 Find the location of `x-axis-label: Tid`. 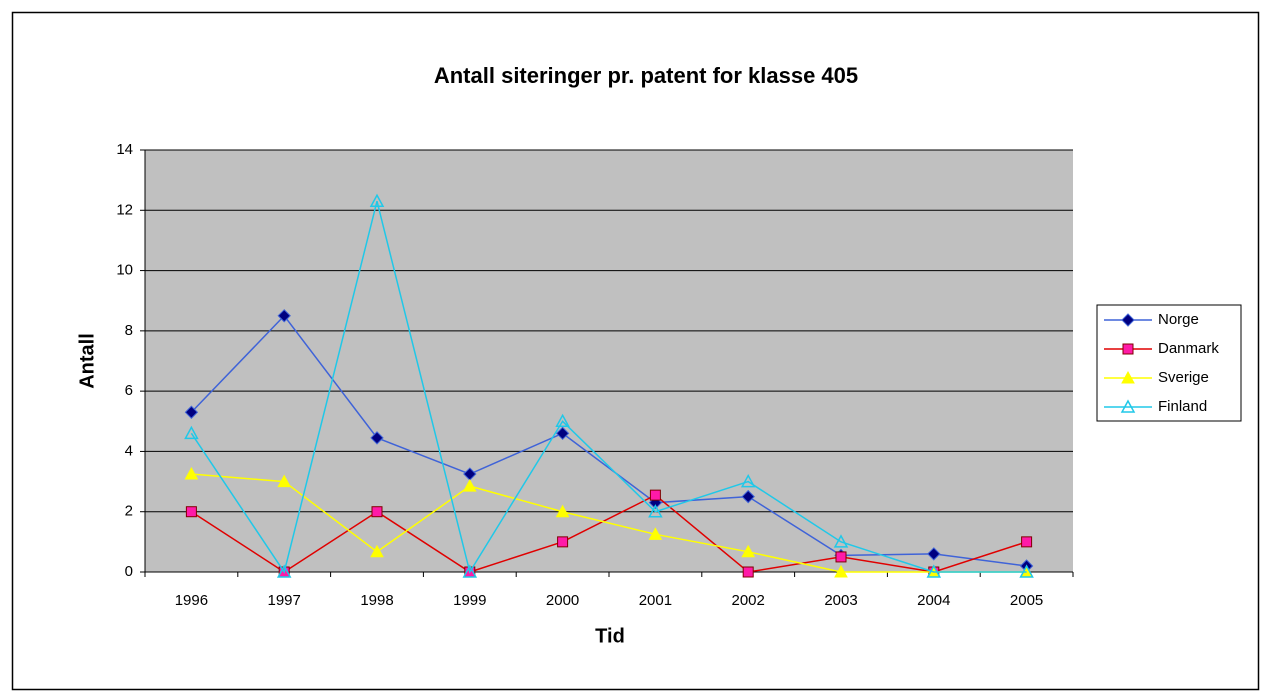

x-axis-label: Tid is located at coordinates (610, 636).